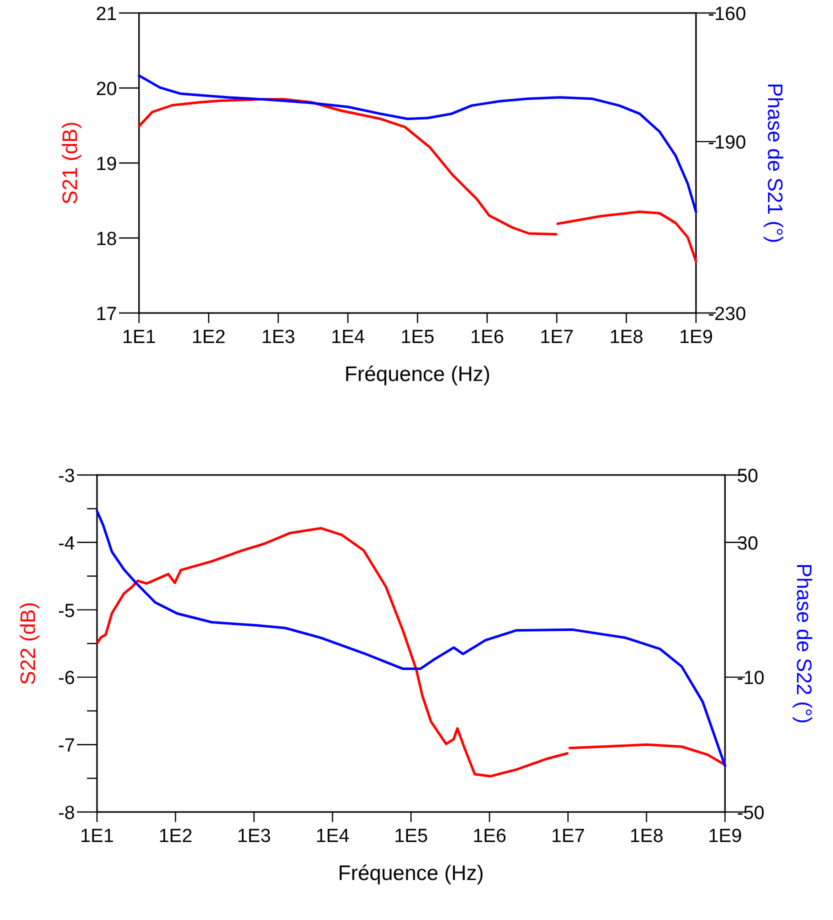  I want to click on y2-tick-label: 30, so click(747, 543).